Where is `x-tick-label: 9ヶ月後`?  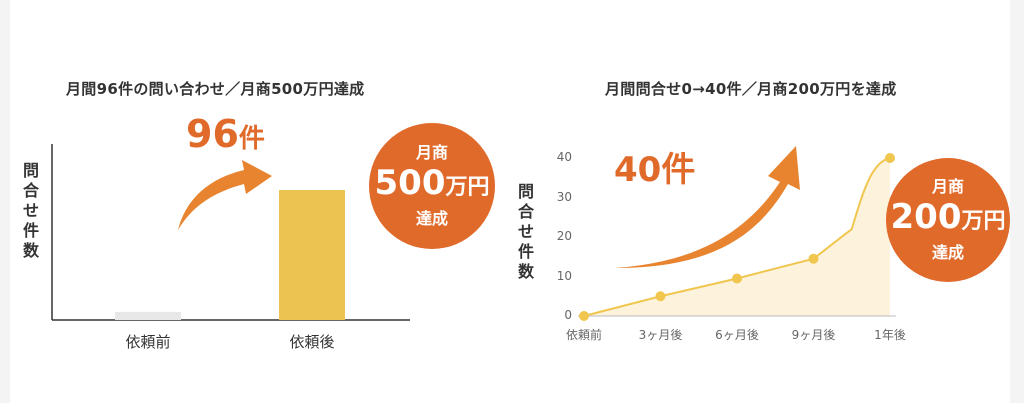
x-tick-label: 9ヶ月後 is located at coordinates (813, 335).